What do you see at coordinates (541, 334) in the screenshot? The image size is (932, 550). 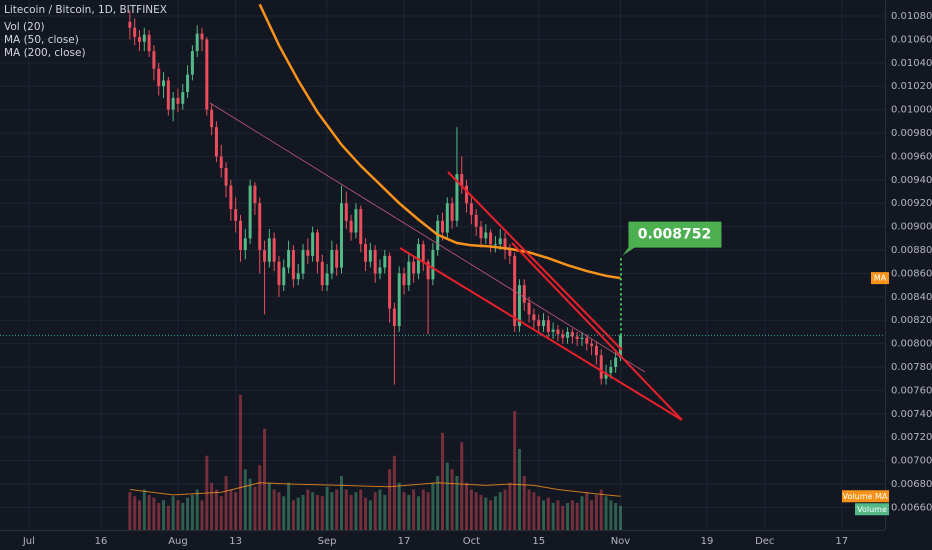 I see `wedge-line` at bounding box center [541, 334].